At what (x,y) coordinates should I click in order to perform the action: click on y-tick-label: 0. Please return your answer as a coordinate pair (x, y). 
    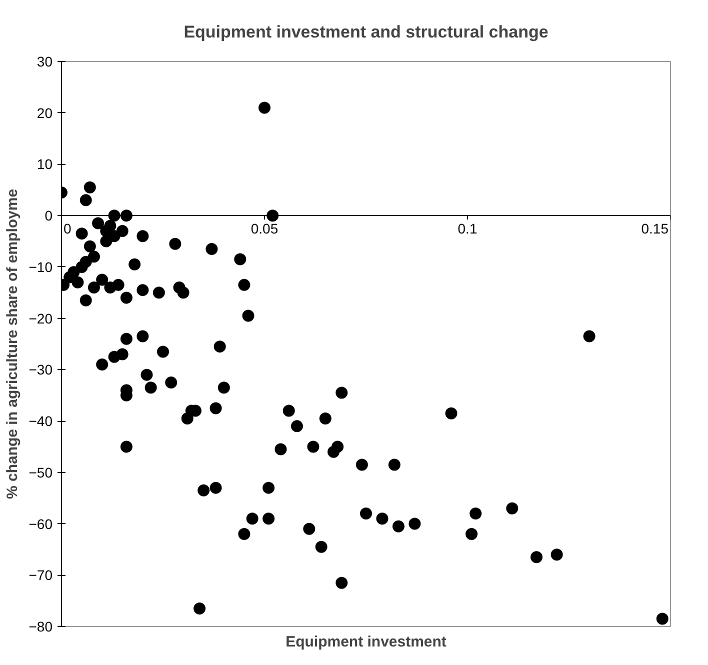
    Looking at the image, I should click on (48, 216).